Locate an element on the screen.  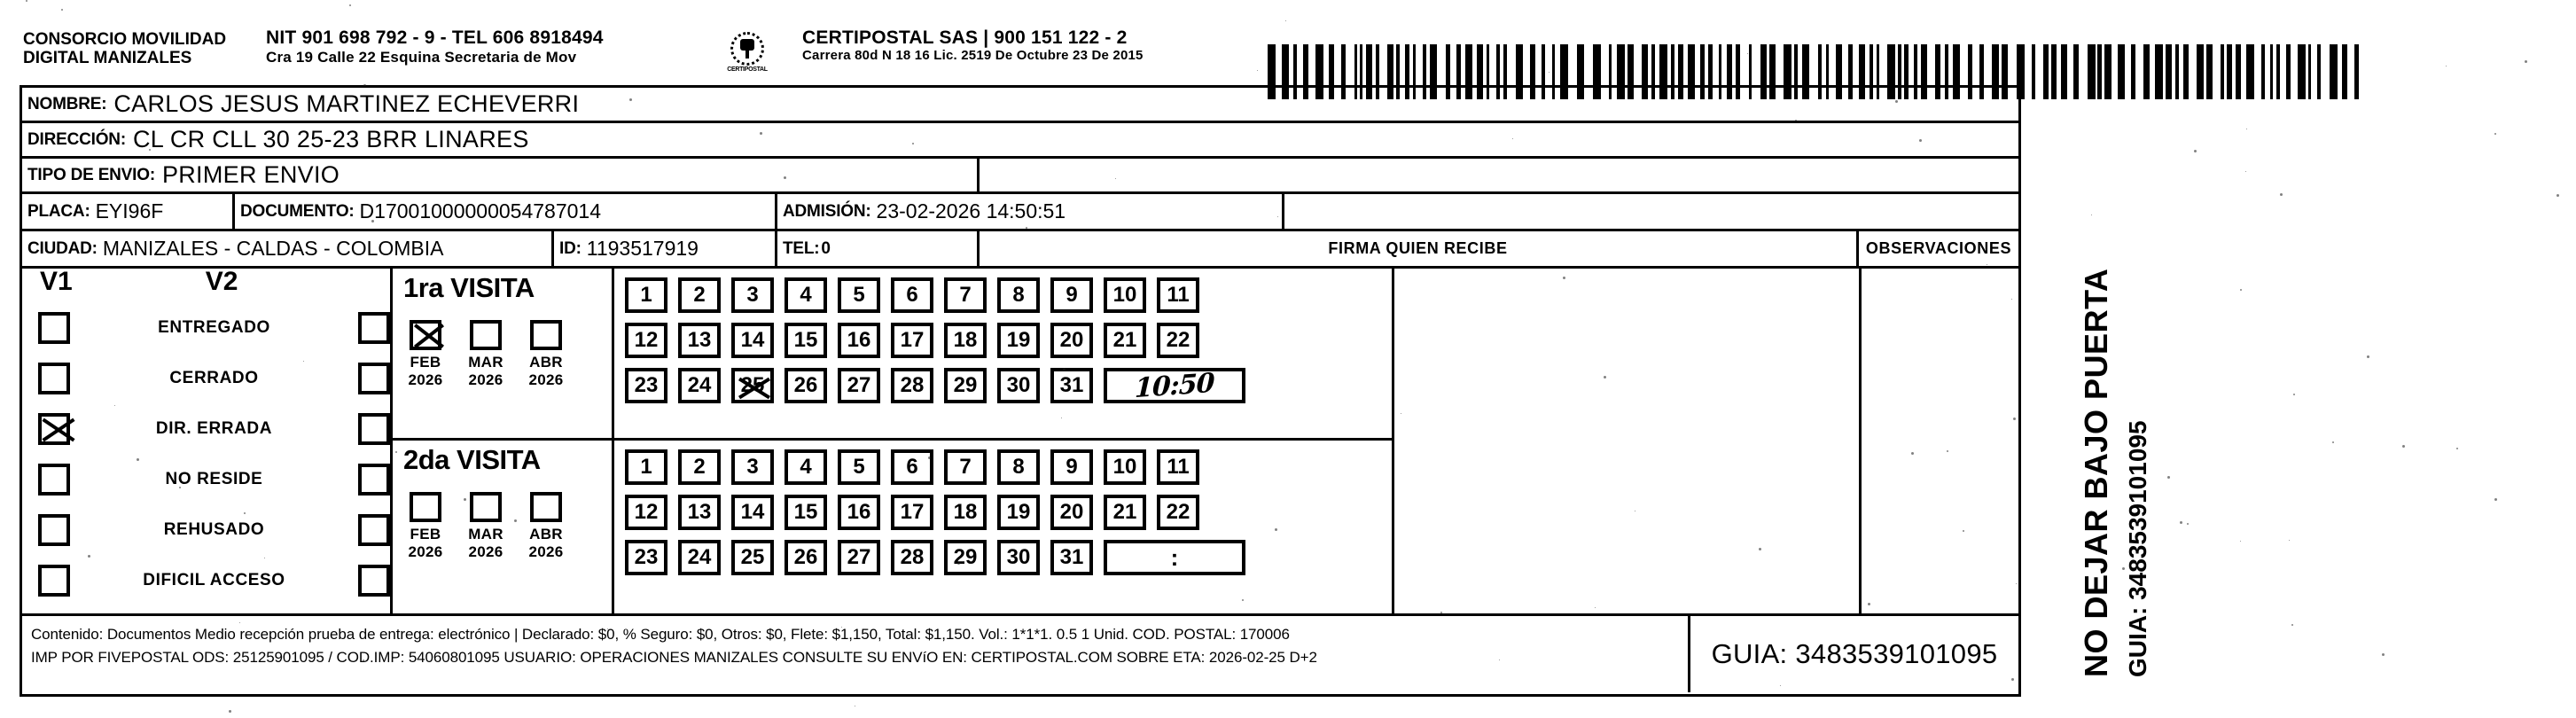
firma-quien-recibe-header: FIRMA QUIEN RECIBE is located at coordinates (1419, 248).